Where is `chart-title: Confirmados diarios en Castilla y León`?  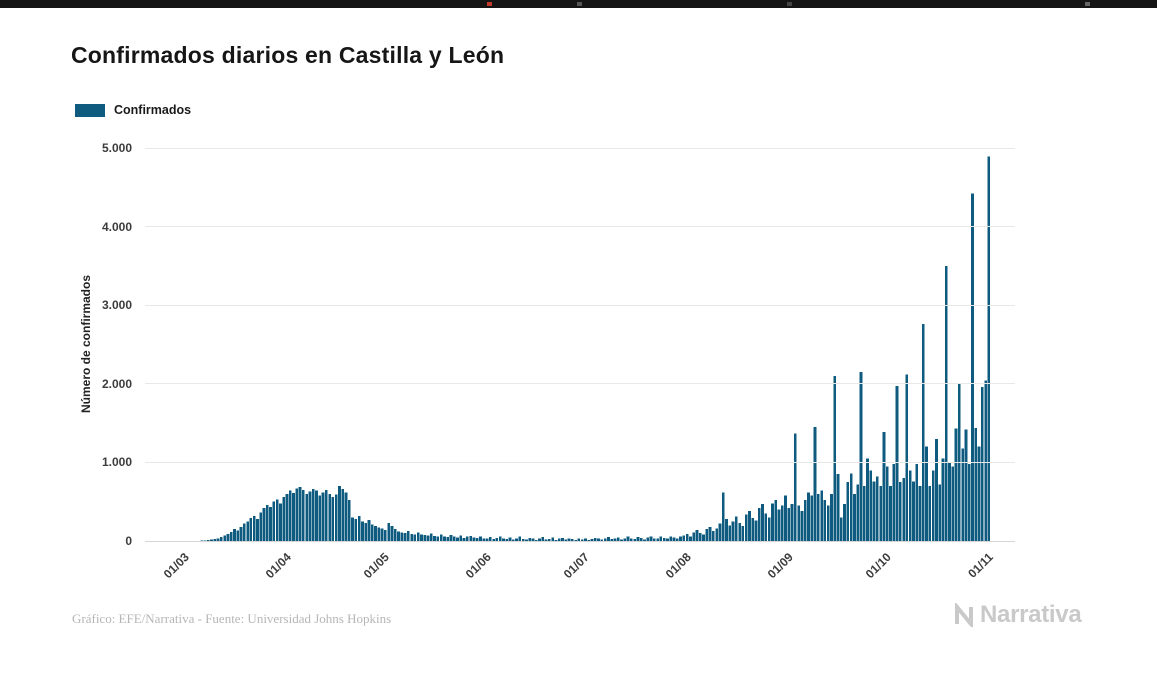
chart-title: Confirmados diarios en Castilla y León is located at coordinates (288, 55).